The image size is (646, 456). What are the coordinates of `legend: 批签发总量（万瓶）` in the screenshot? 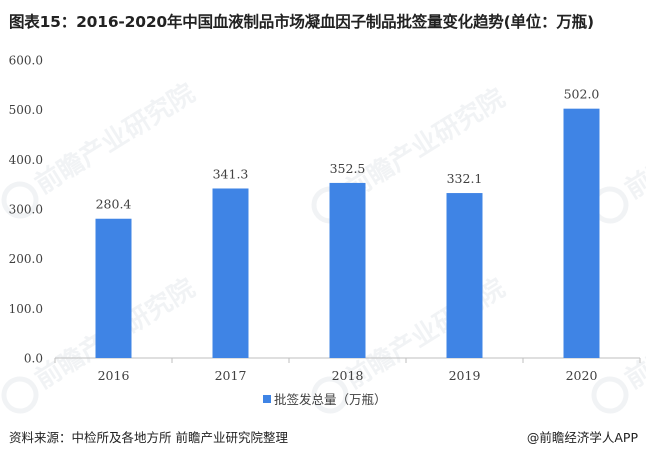 It's located at (325, 399).